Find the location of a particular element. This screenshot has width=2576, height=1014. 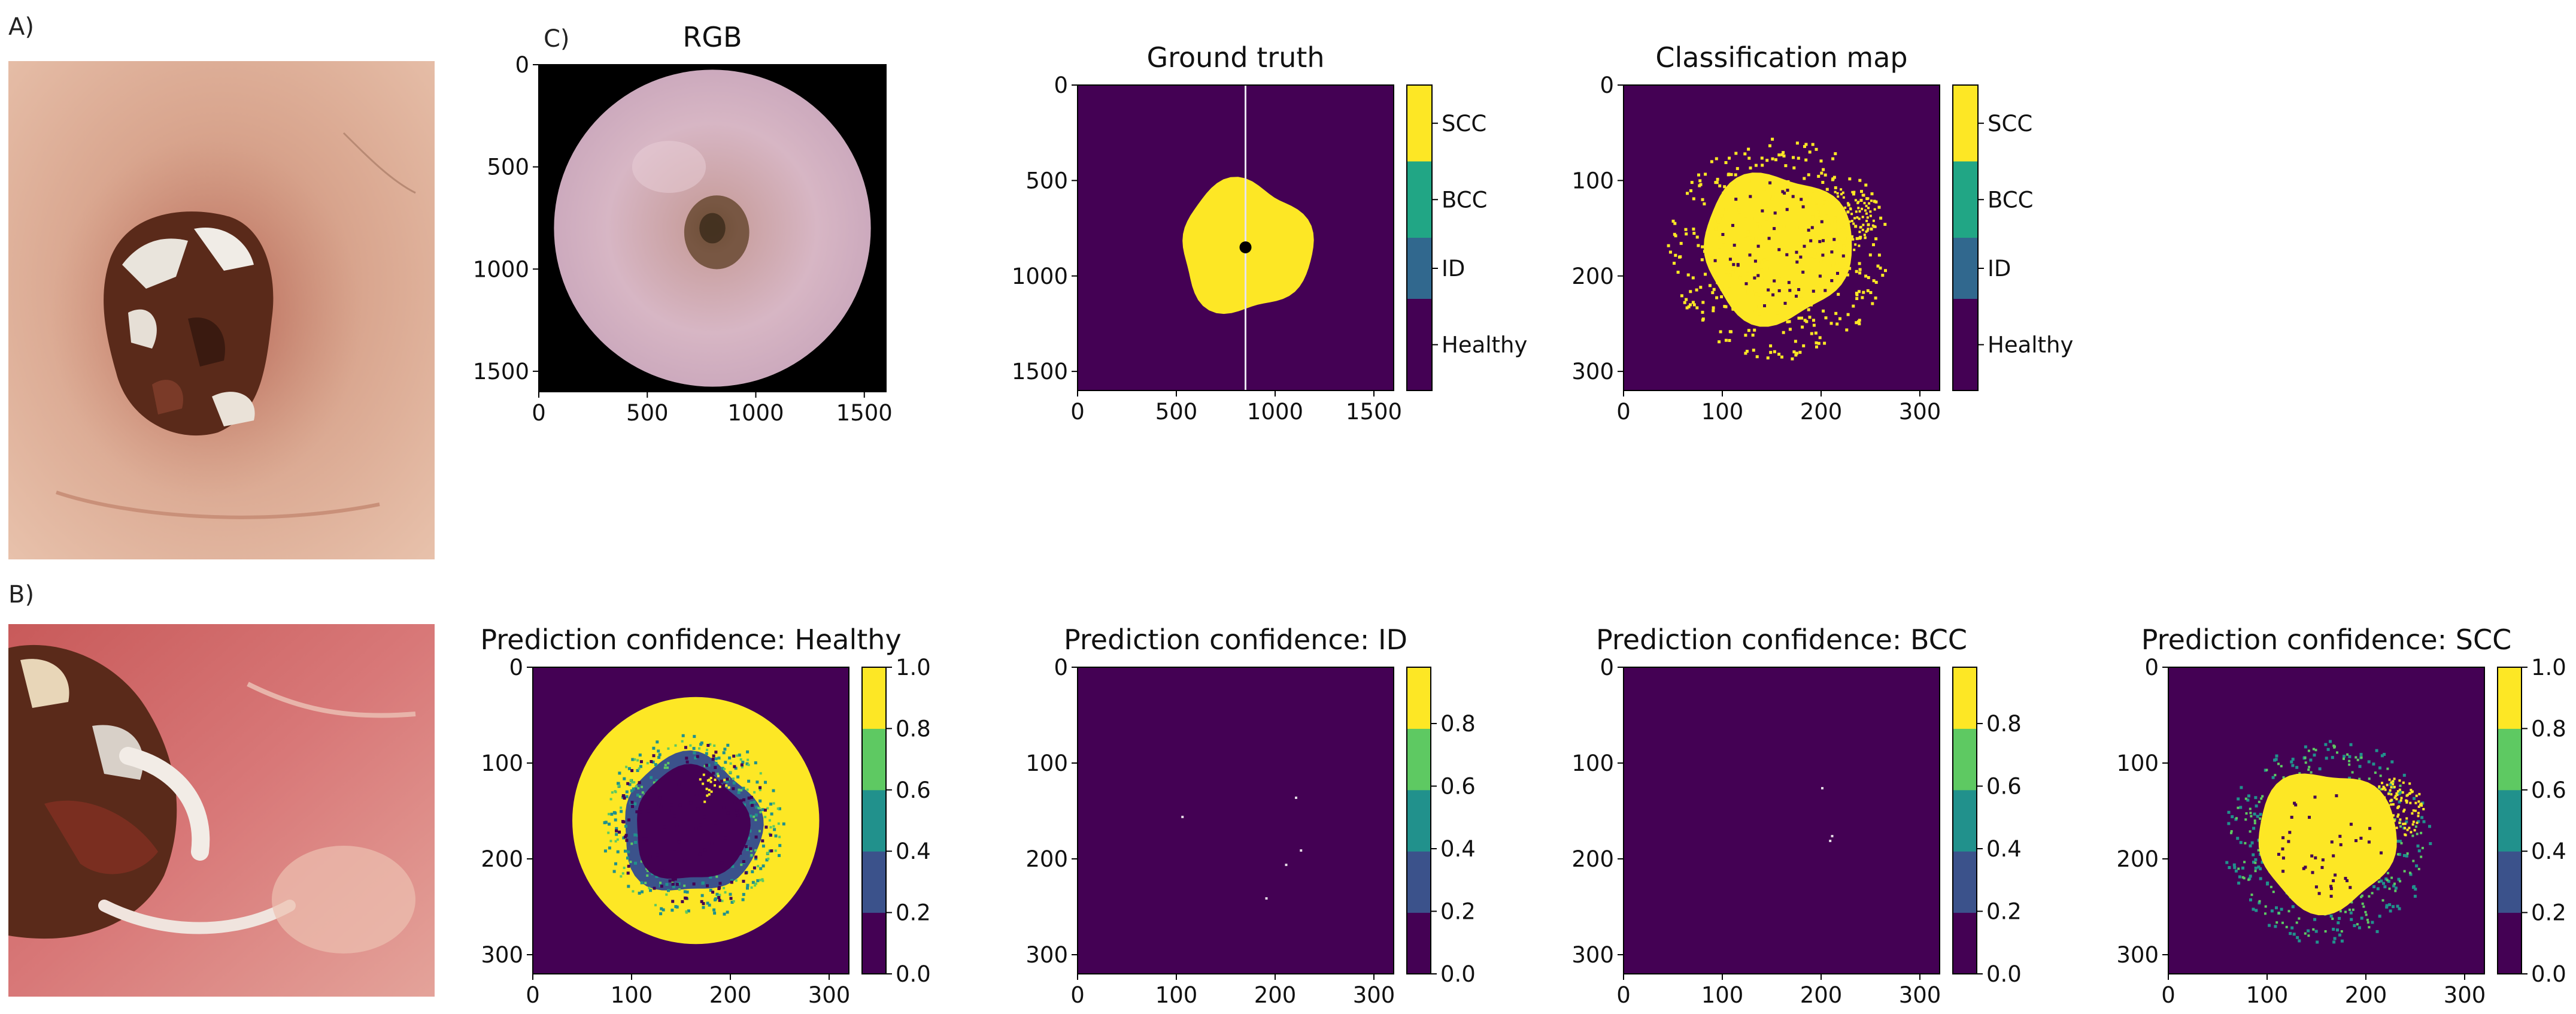

y-tick-label: 200 is located at coordinates (2137, 859).